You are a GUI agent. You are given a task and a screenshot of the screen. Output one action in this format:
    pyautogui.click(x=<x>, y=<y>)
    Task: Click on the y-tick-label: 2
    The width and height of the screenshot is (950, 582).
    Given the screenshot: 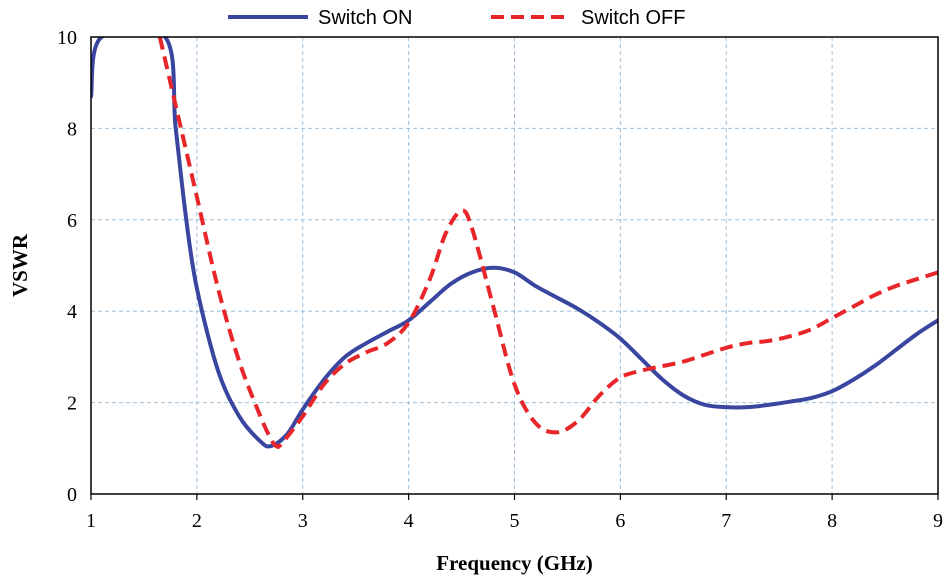 What is the action you would take?
    pyautogui.click(x=72, y=404)
    